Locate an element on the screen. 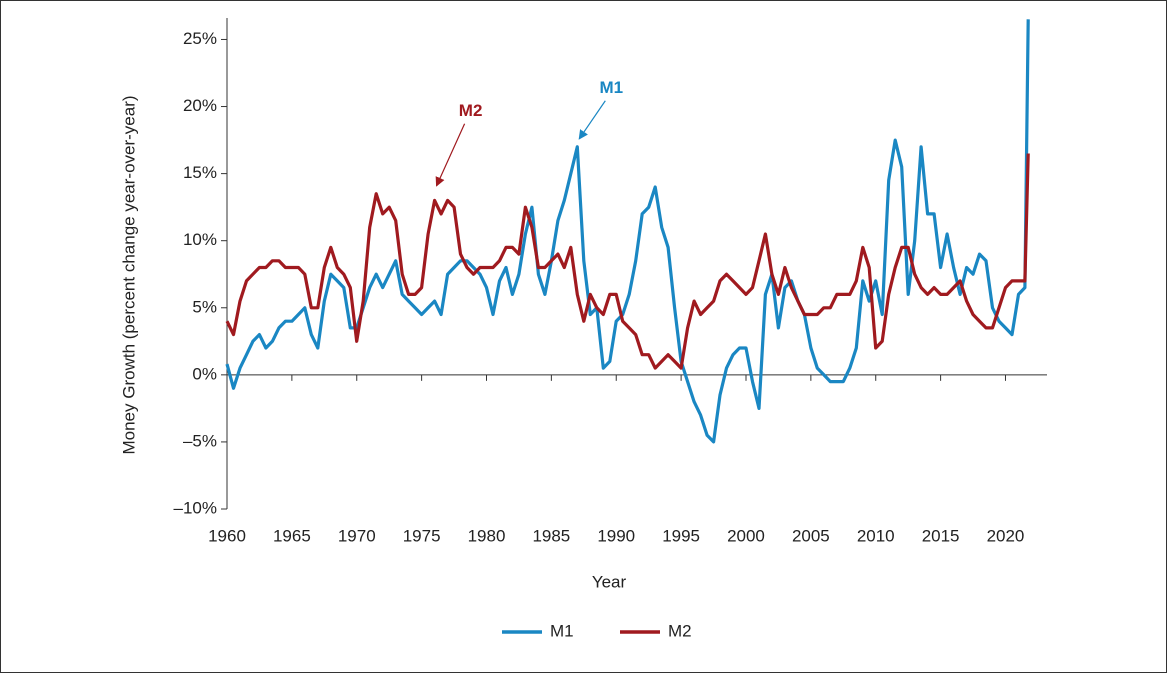 Image resolution: width=1167 pixels, height=673 pixels. legend-label: M2 is located at coordinates (680, 630).